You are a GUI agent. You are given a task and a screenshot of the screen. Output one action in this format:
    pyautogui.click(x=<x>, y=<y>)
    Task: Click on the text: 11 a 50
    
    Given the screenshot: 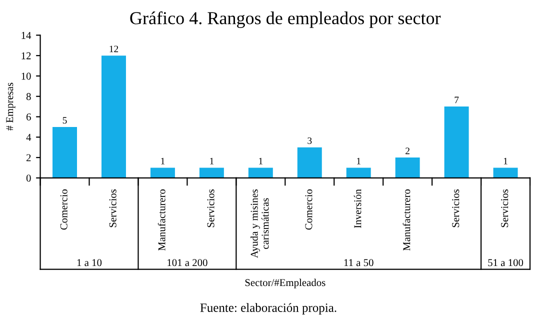 What is the action you would take?
    pyautogui.click(x=359, y=262)
    